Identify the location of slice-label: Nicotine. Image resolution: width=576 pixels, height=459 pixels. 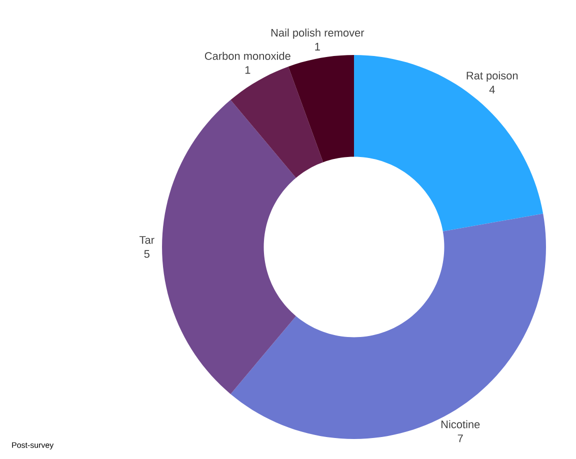
(460, 424).